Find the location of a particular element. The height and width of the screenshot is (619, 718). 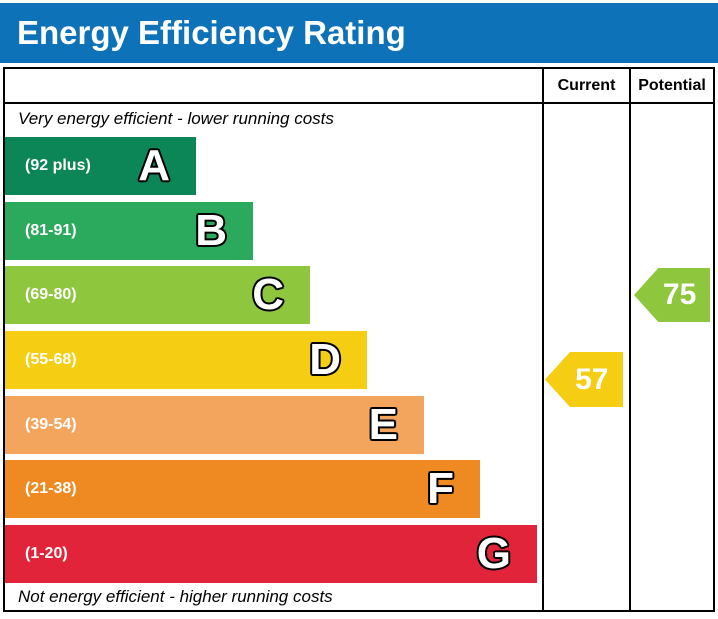

band-letter: B is located at coordinates (211, 230).